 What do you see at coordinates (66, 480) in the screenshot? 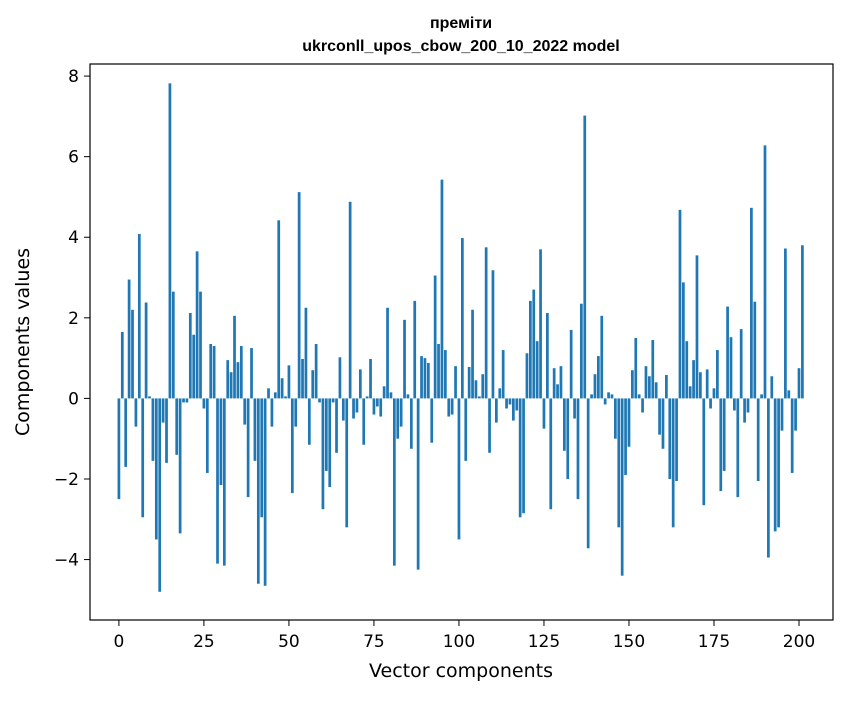
I see `y-tick-label: −2` at bounding box center [66, 480].